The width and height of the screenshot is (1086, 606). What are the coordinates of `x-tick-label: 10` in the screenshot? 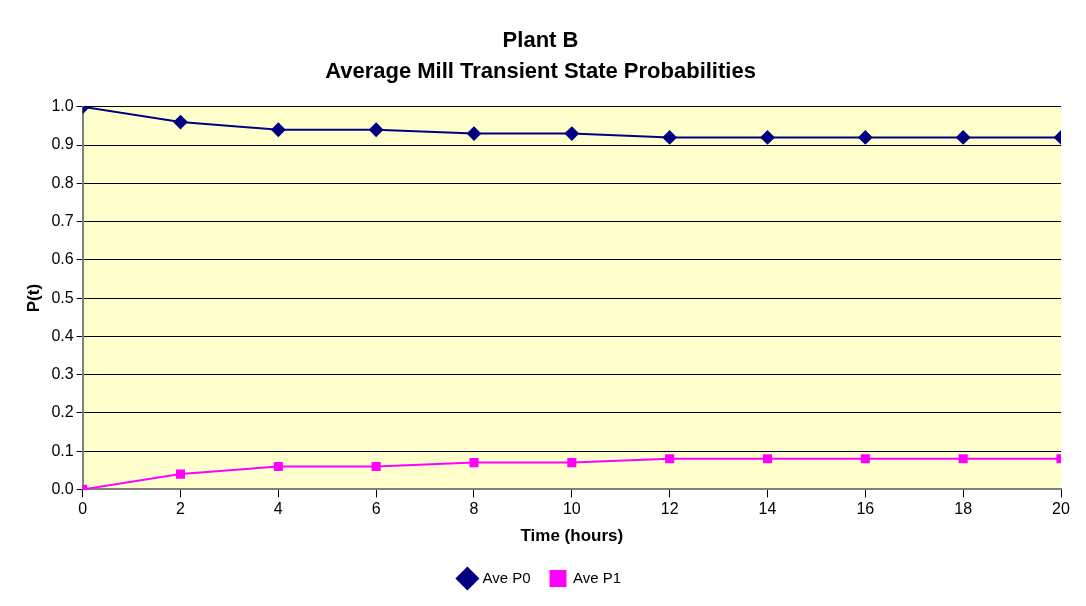 It's located at (571, 509).